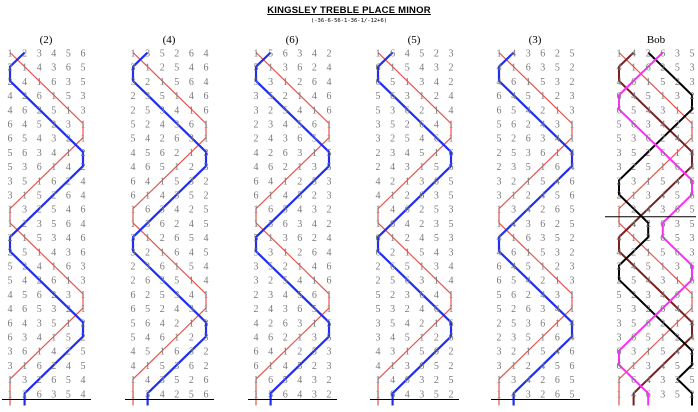 The height and width of the screenshot is (412, 698). I want to click on lead-1-row-6-bell-digit: 6, so click(10, 125).